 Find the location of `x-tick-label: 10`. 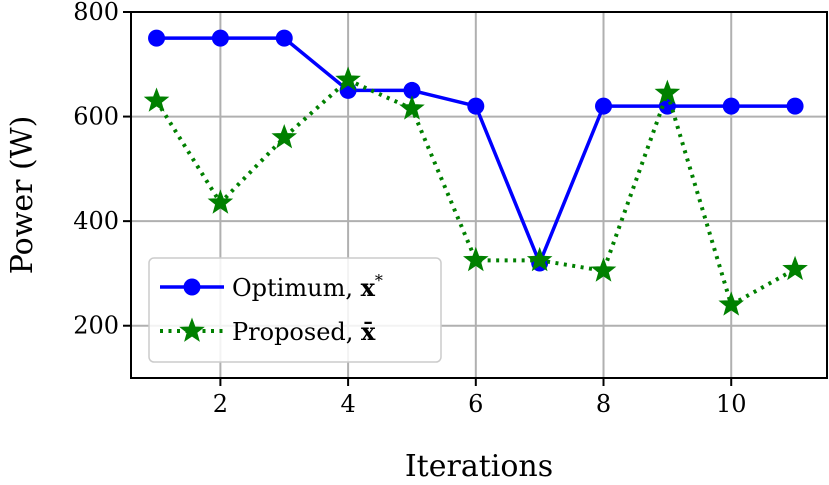

x-tick-label: 10 is located at coordinates (731, 404).